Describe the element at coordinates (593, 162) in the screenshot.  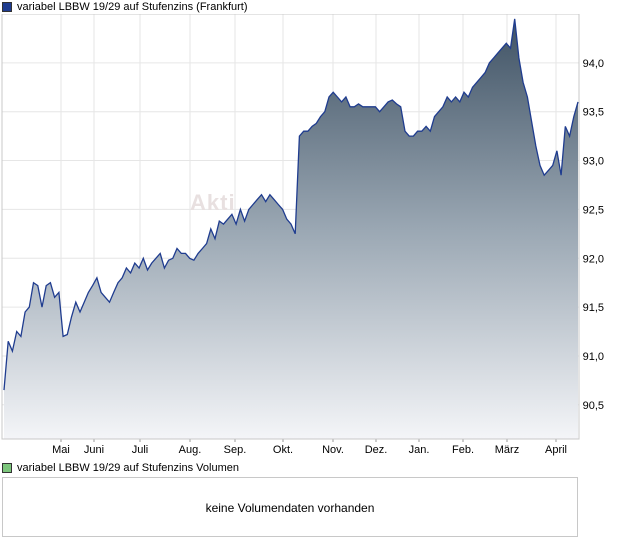
I see `y-tick-label: 93,0` at that location.